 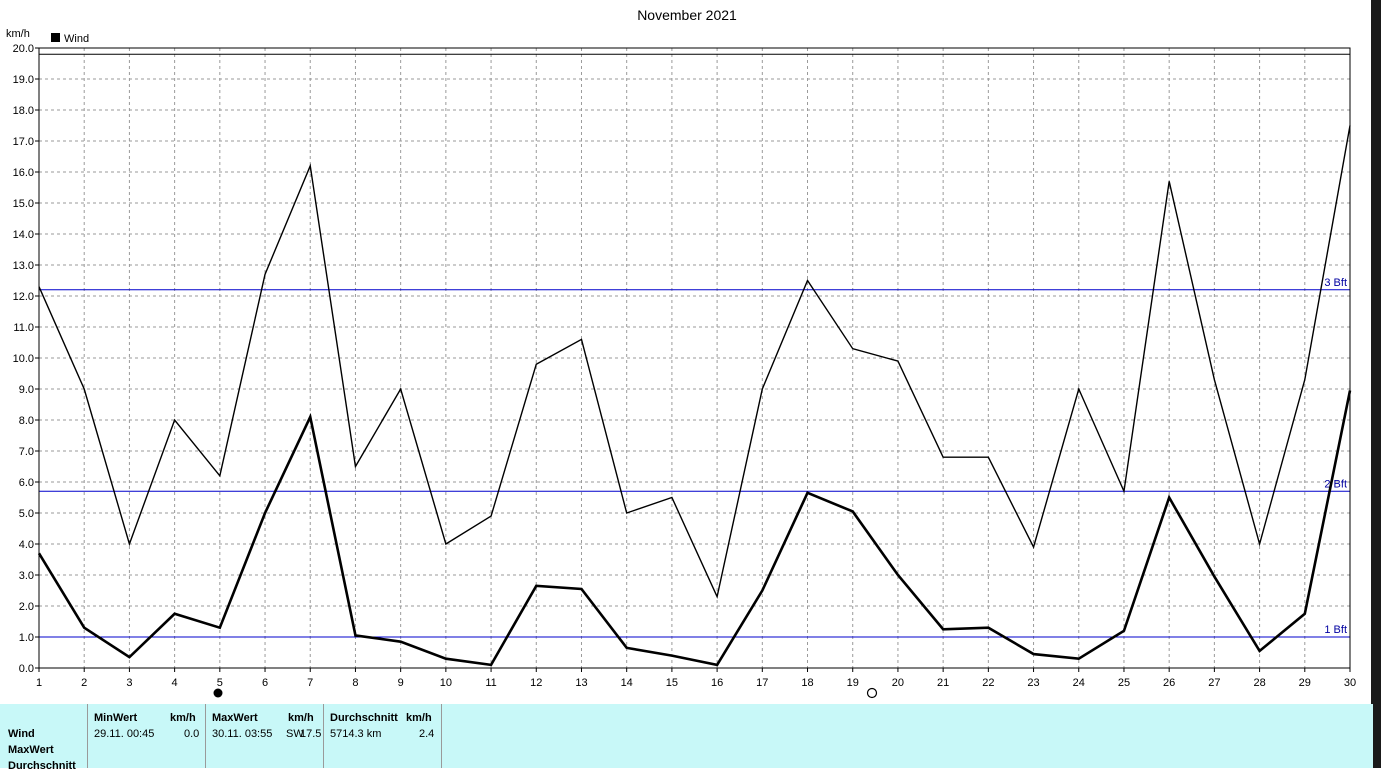 What do you see at coordinates (84, 683) in the screenshot?
I see `x-tick-label: 2` at bounding box center [84, 683].